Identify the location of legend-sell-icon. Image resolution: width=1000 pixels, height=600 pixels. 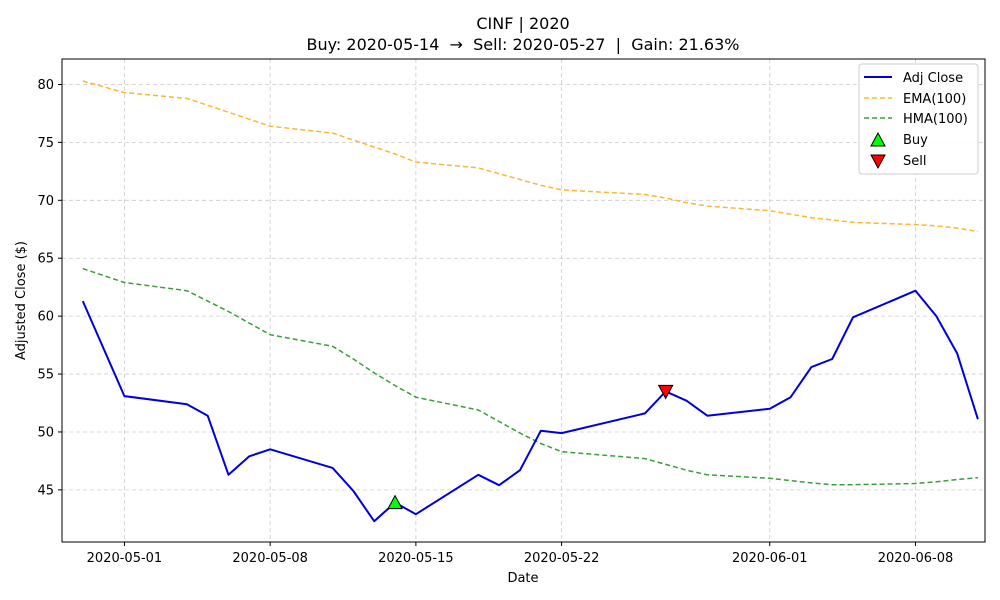
(878, 162).